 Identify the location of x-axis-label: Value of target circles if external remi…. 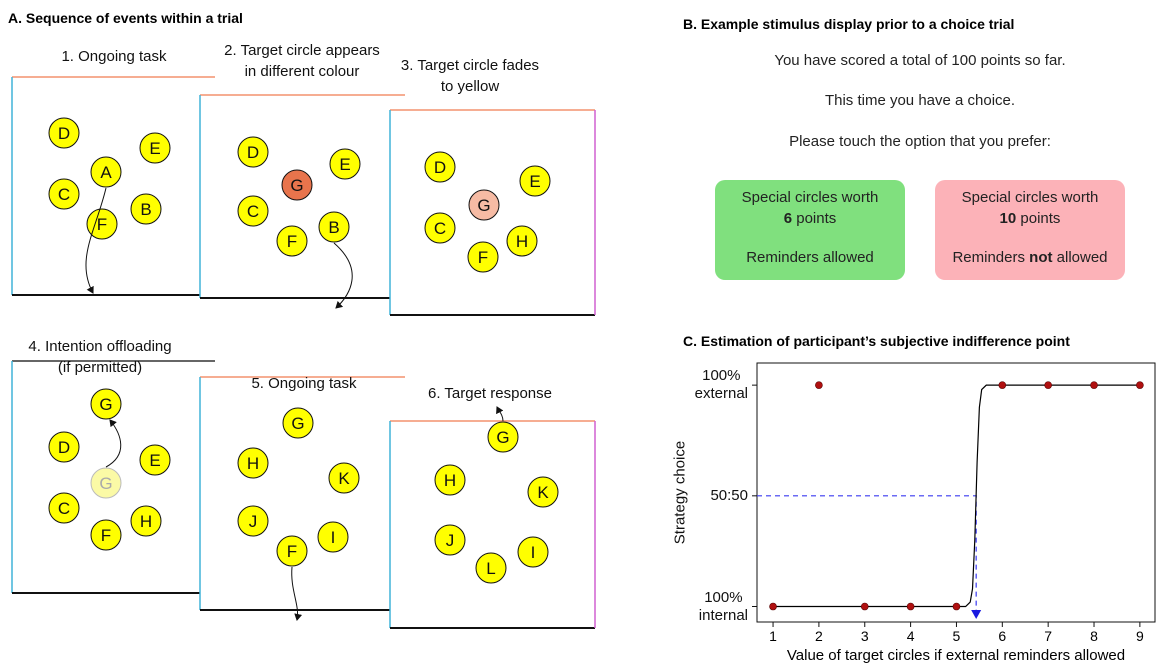
(956, 655).